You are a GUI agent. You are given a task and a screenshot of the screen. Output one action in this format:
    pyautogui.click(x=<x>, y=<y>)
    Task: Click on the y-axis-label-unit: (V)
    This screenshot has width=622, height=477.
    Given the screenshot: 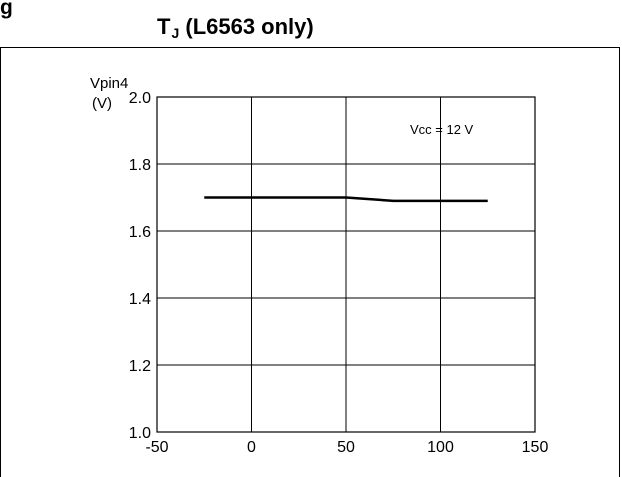 What is the action you would take?
    pyautogui.click(x=102, y=103)
    